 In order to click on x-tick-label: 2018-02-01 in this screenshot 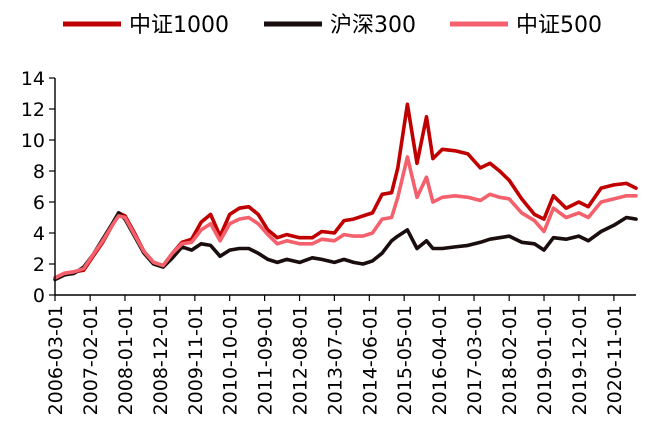, I will do `click(510, 360)`.